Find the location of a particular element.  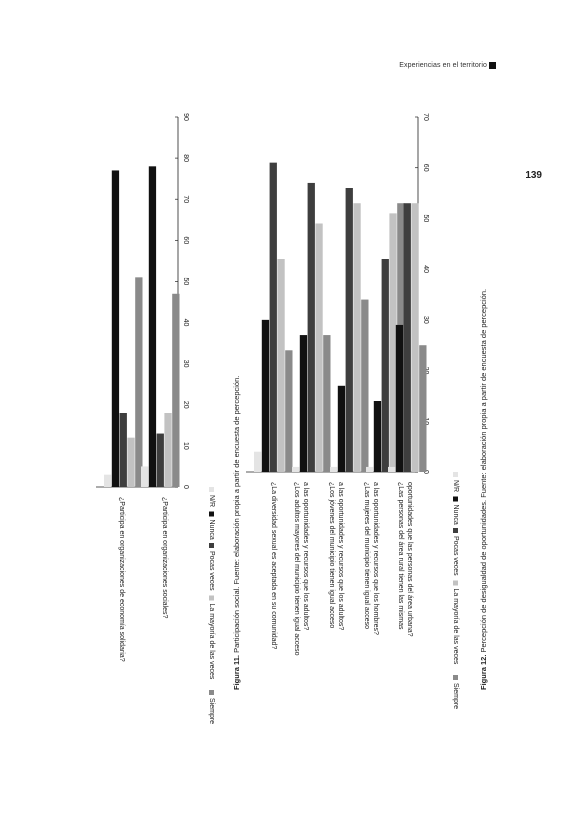

running-header: Experiencias en el territorio is located at coordinates (443, 65).